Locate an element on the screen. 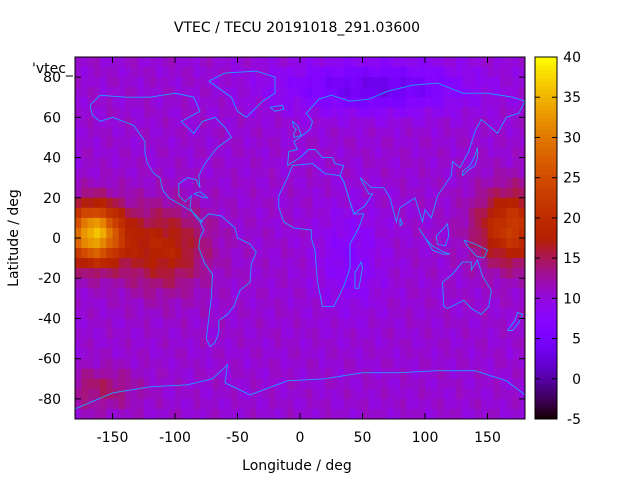  x-tick-label: 50 is located at coordinates (363, 438).